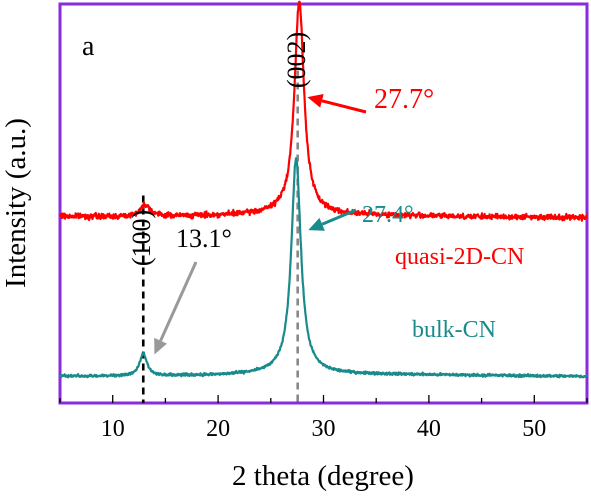 This screenshot has width=591, height=500. I want to click on arrow-27-7-head, so click(315, 101).